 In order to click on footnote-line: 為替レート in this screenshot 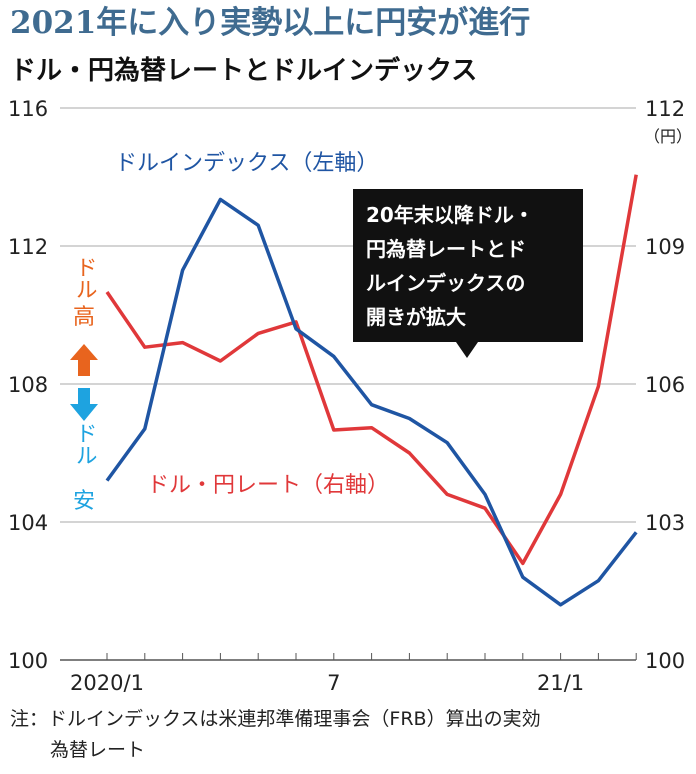, I will do `click(97, 750)`.